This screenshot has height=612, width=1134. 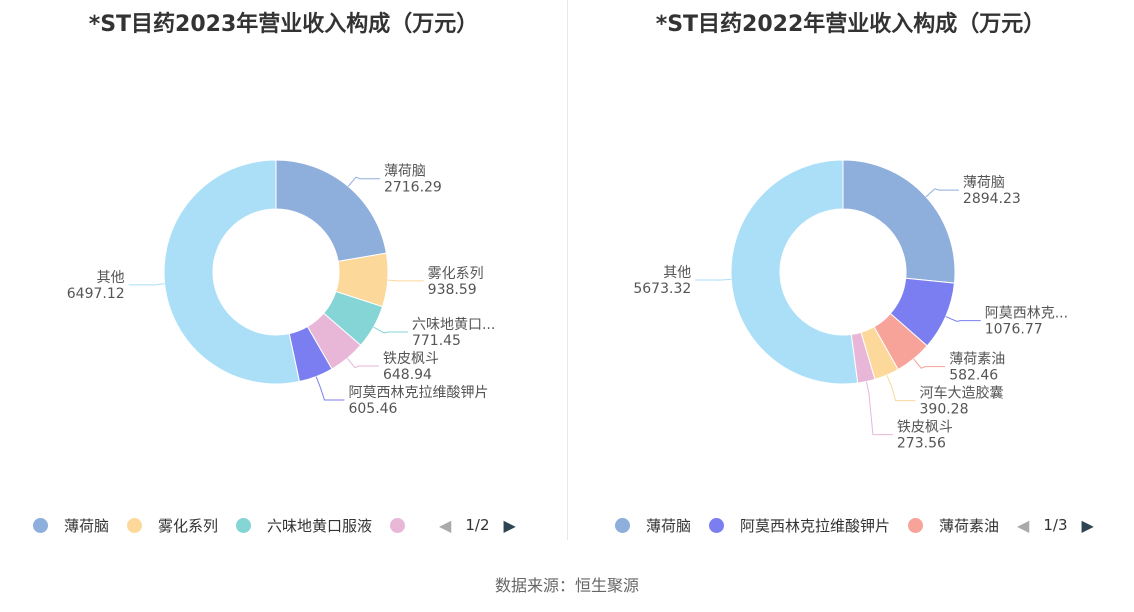 I want to click on slice-name-label: 河车大造胶囊, so click(x=962, y=393).